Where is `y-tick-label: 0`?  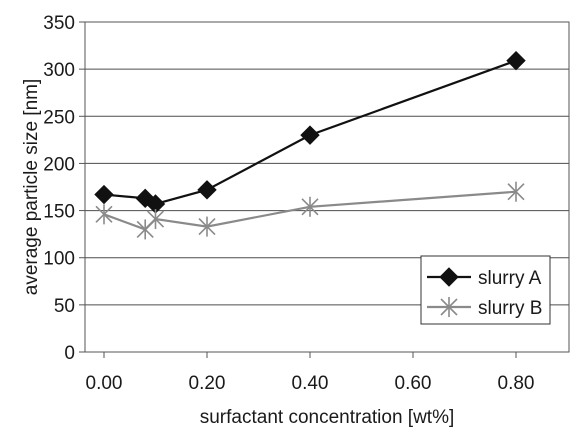 y-tick-label: 0 is located at coordinates (69, 353).